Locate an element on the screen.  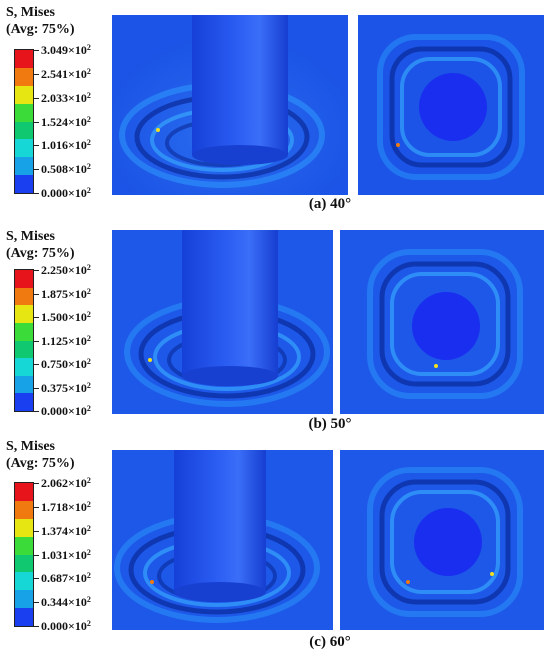
legend-tick-label: 0.508×10² is located at coordinates (66, 169).